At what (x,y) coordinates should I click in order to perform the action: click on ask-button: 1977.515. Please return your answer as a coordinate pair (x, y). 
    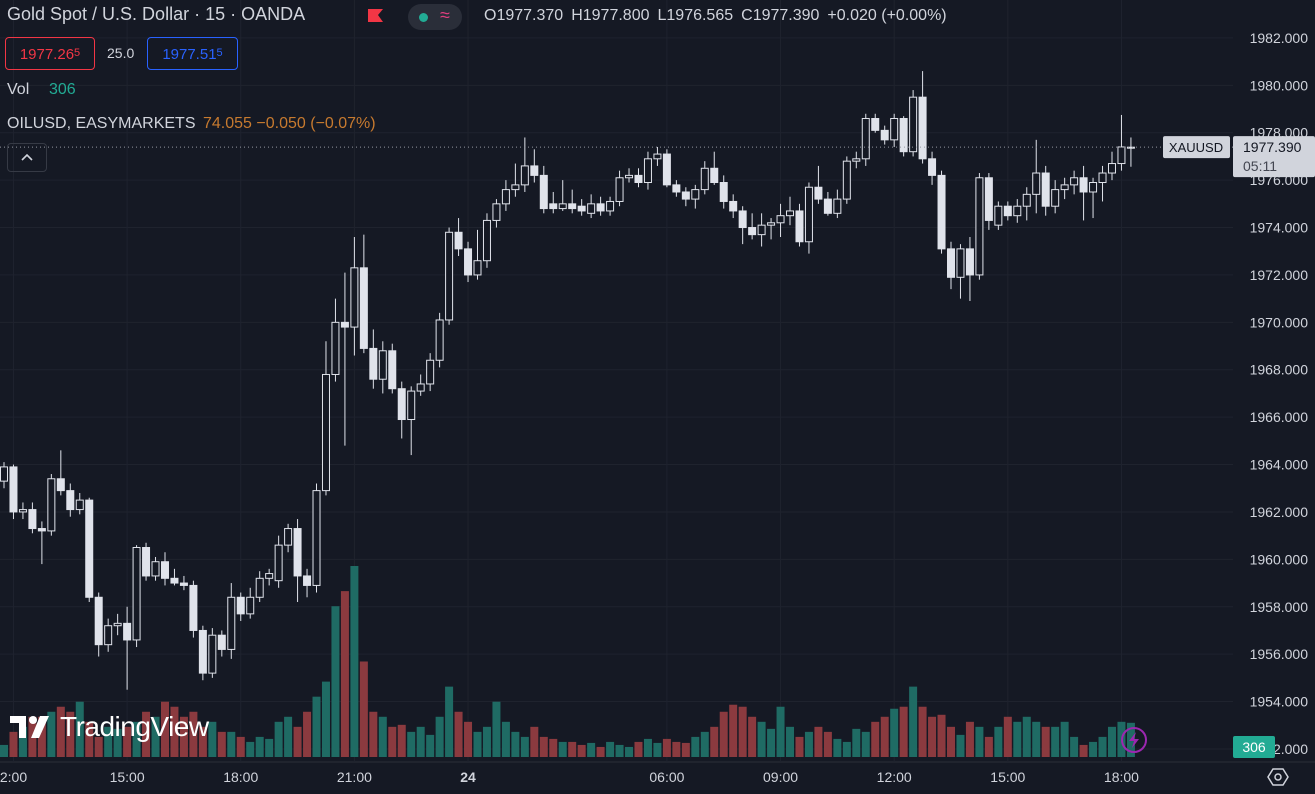
    Looking at the image, I should click on (192, 53).